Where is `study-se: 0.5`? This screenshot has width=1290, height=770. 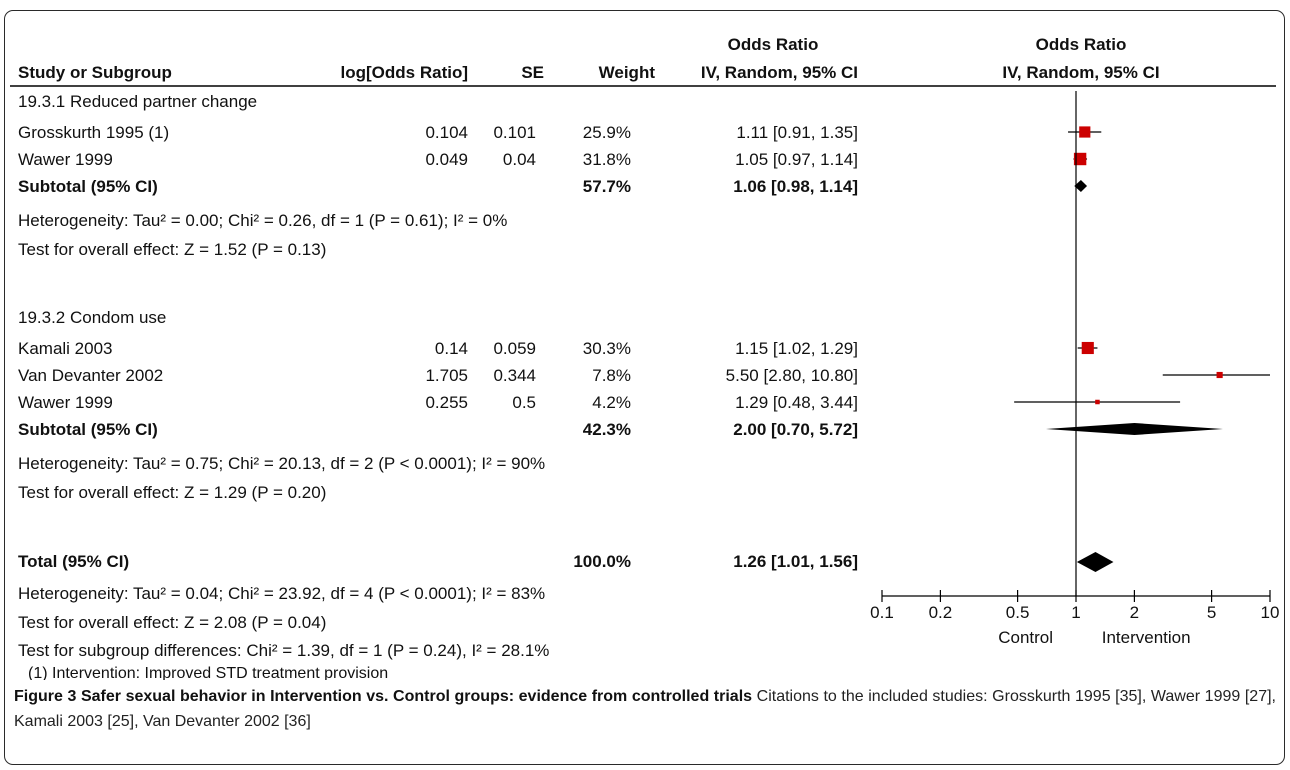 study-se: 0.5 is located at coordinates (524, 402).